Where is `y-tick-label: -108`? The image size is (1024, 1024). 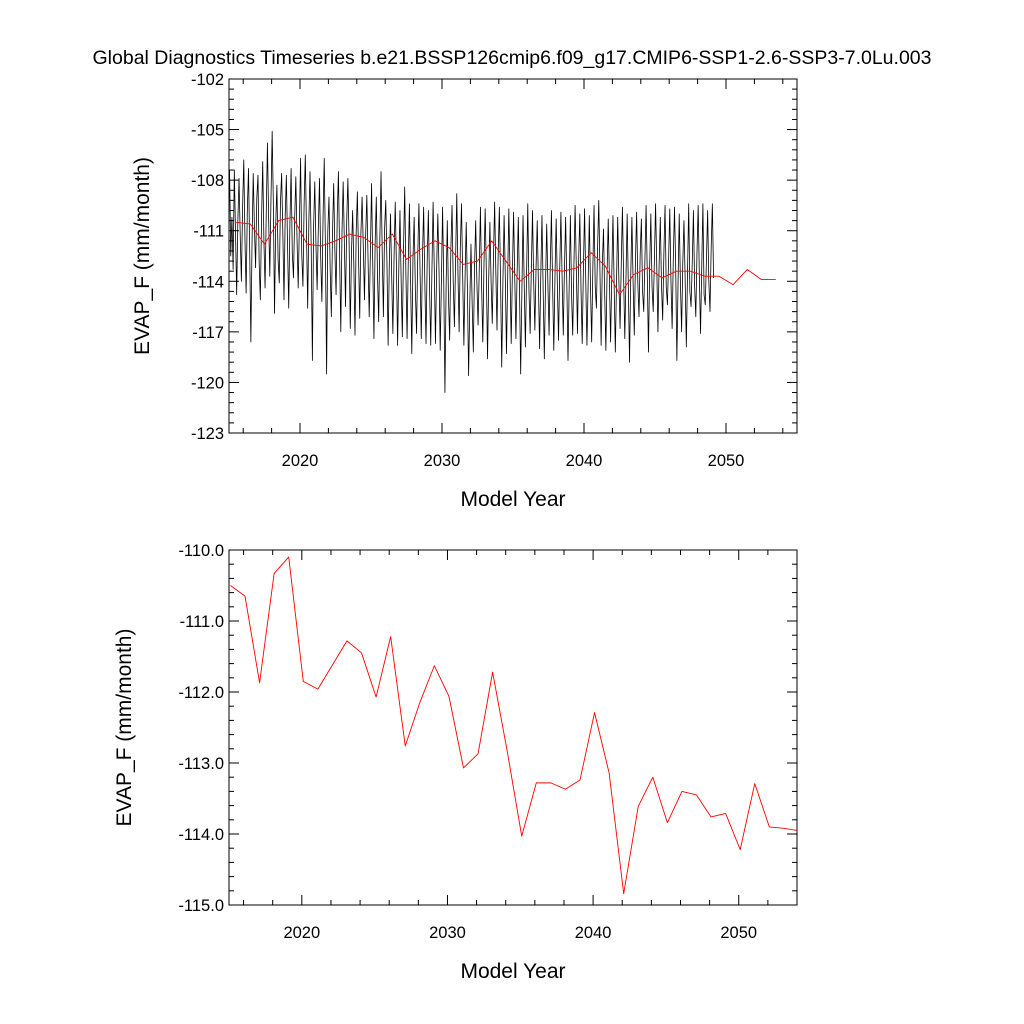 y-tick-label: -108 is located at coordinates (207, 181).